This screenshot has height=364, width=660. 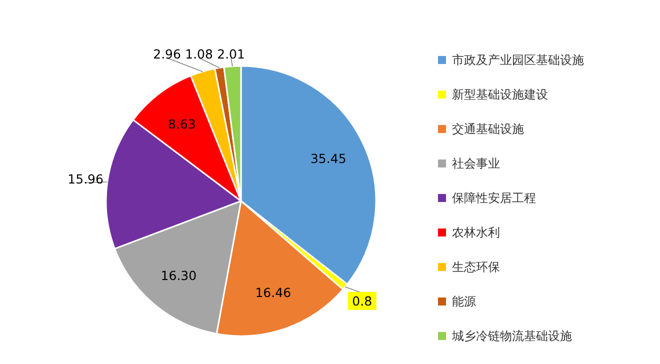 I want to click on legend-label: 农林水利, so click(x=476, y=233).